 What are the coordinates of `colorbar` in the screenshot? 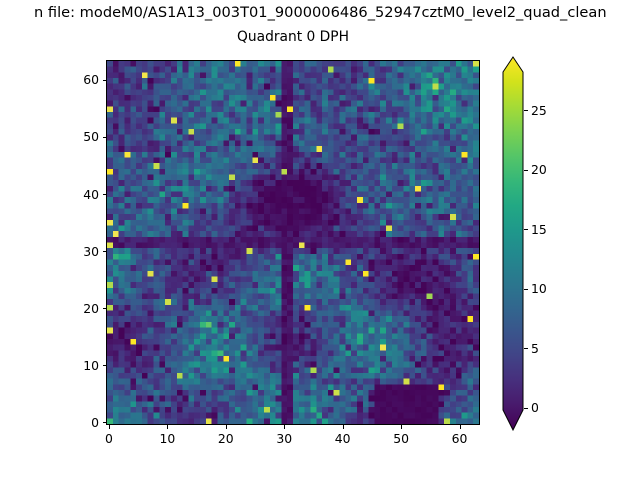 It's located at (513, 243).